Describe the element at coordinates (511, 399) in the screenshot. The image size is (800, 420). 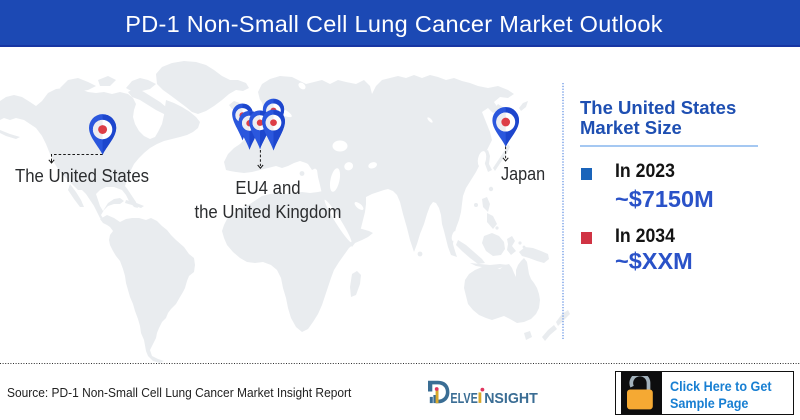
I see `svg-text: NSIGHT` at that location.